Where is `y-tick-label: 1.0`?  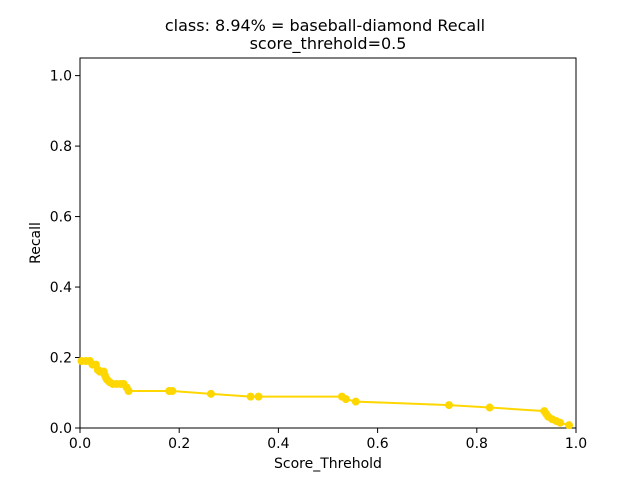 y-tick-label: 1.0 is located at coordinates (61, 77).